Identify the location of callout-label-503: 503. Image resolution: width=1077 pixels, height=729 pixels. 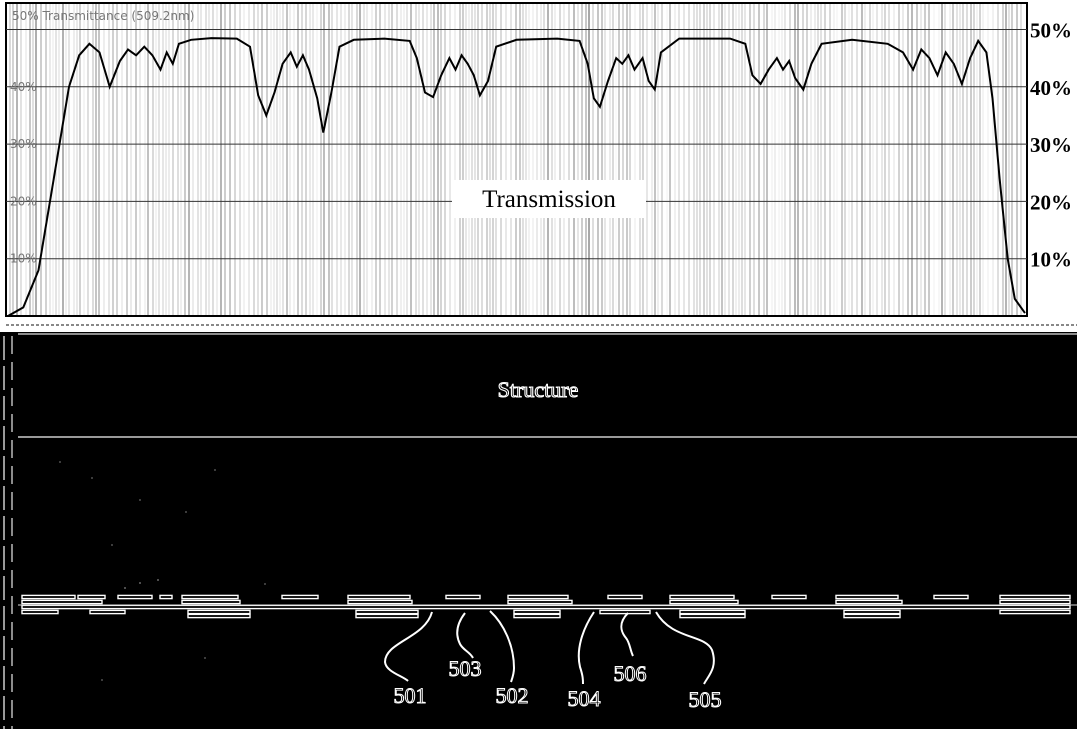
(465, 668).